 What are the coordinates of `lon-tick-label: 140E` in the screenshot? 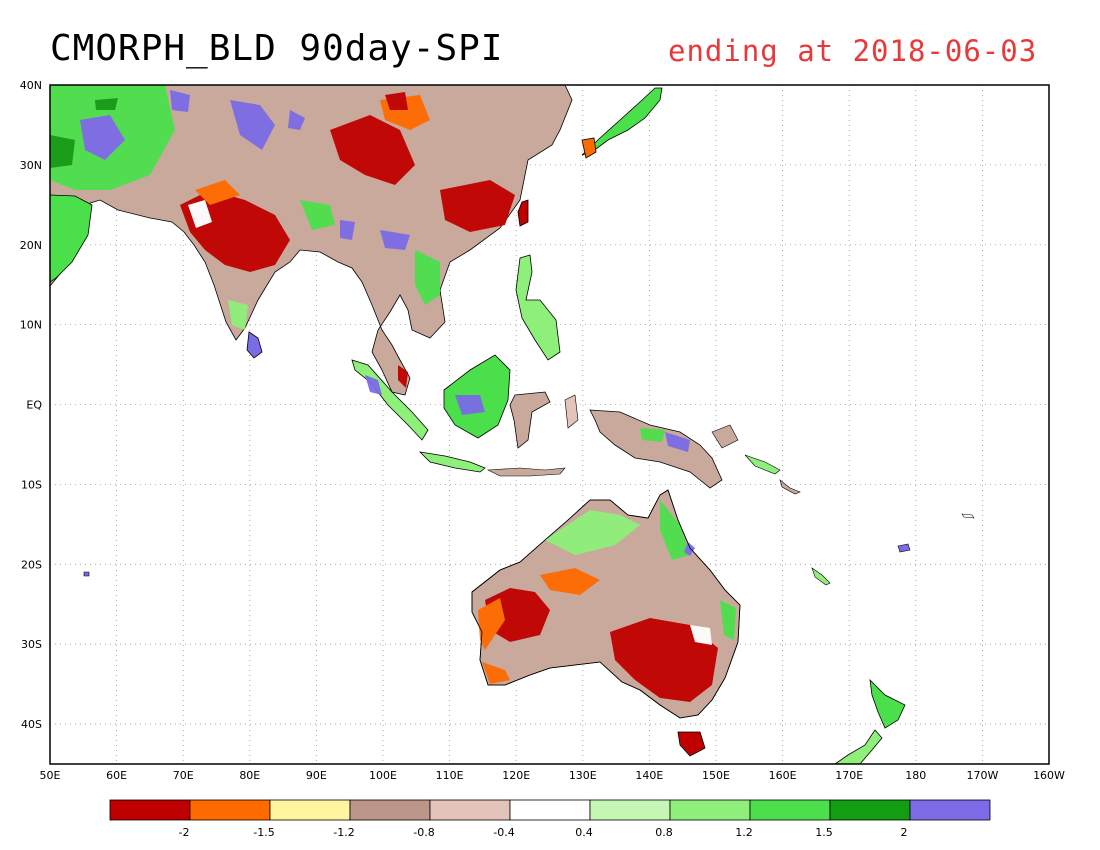 It's located at (649, 775).